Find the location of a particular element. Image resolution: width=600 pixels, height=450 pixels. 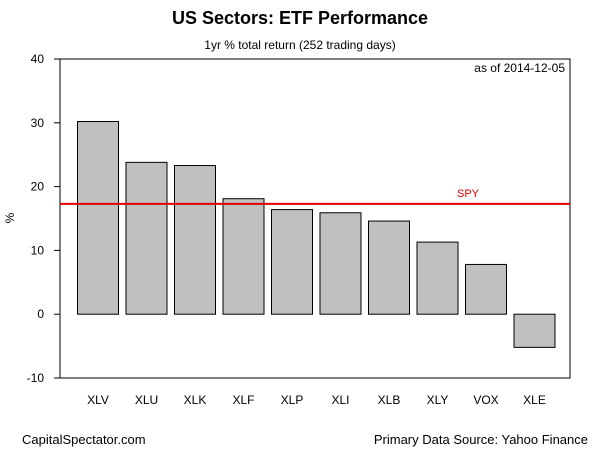

bar-xlu is located at coordinates (146, 238).